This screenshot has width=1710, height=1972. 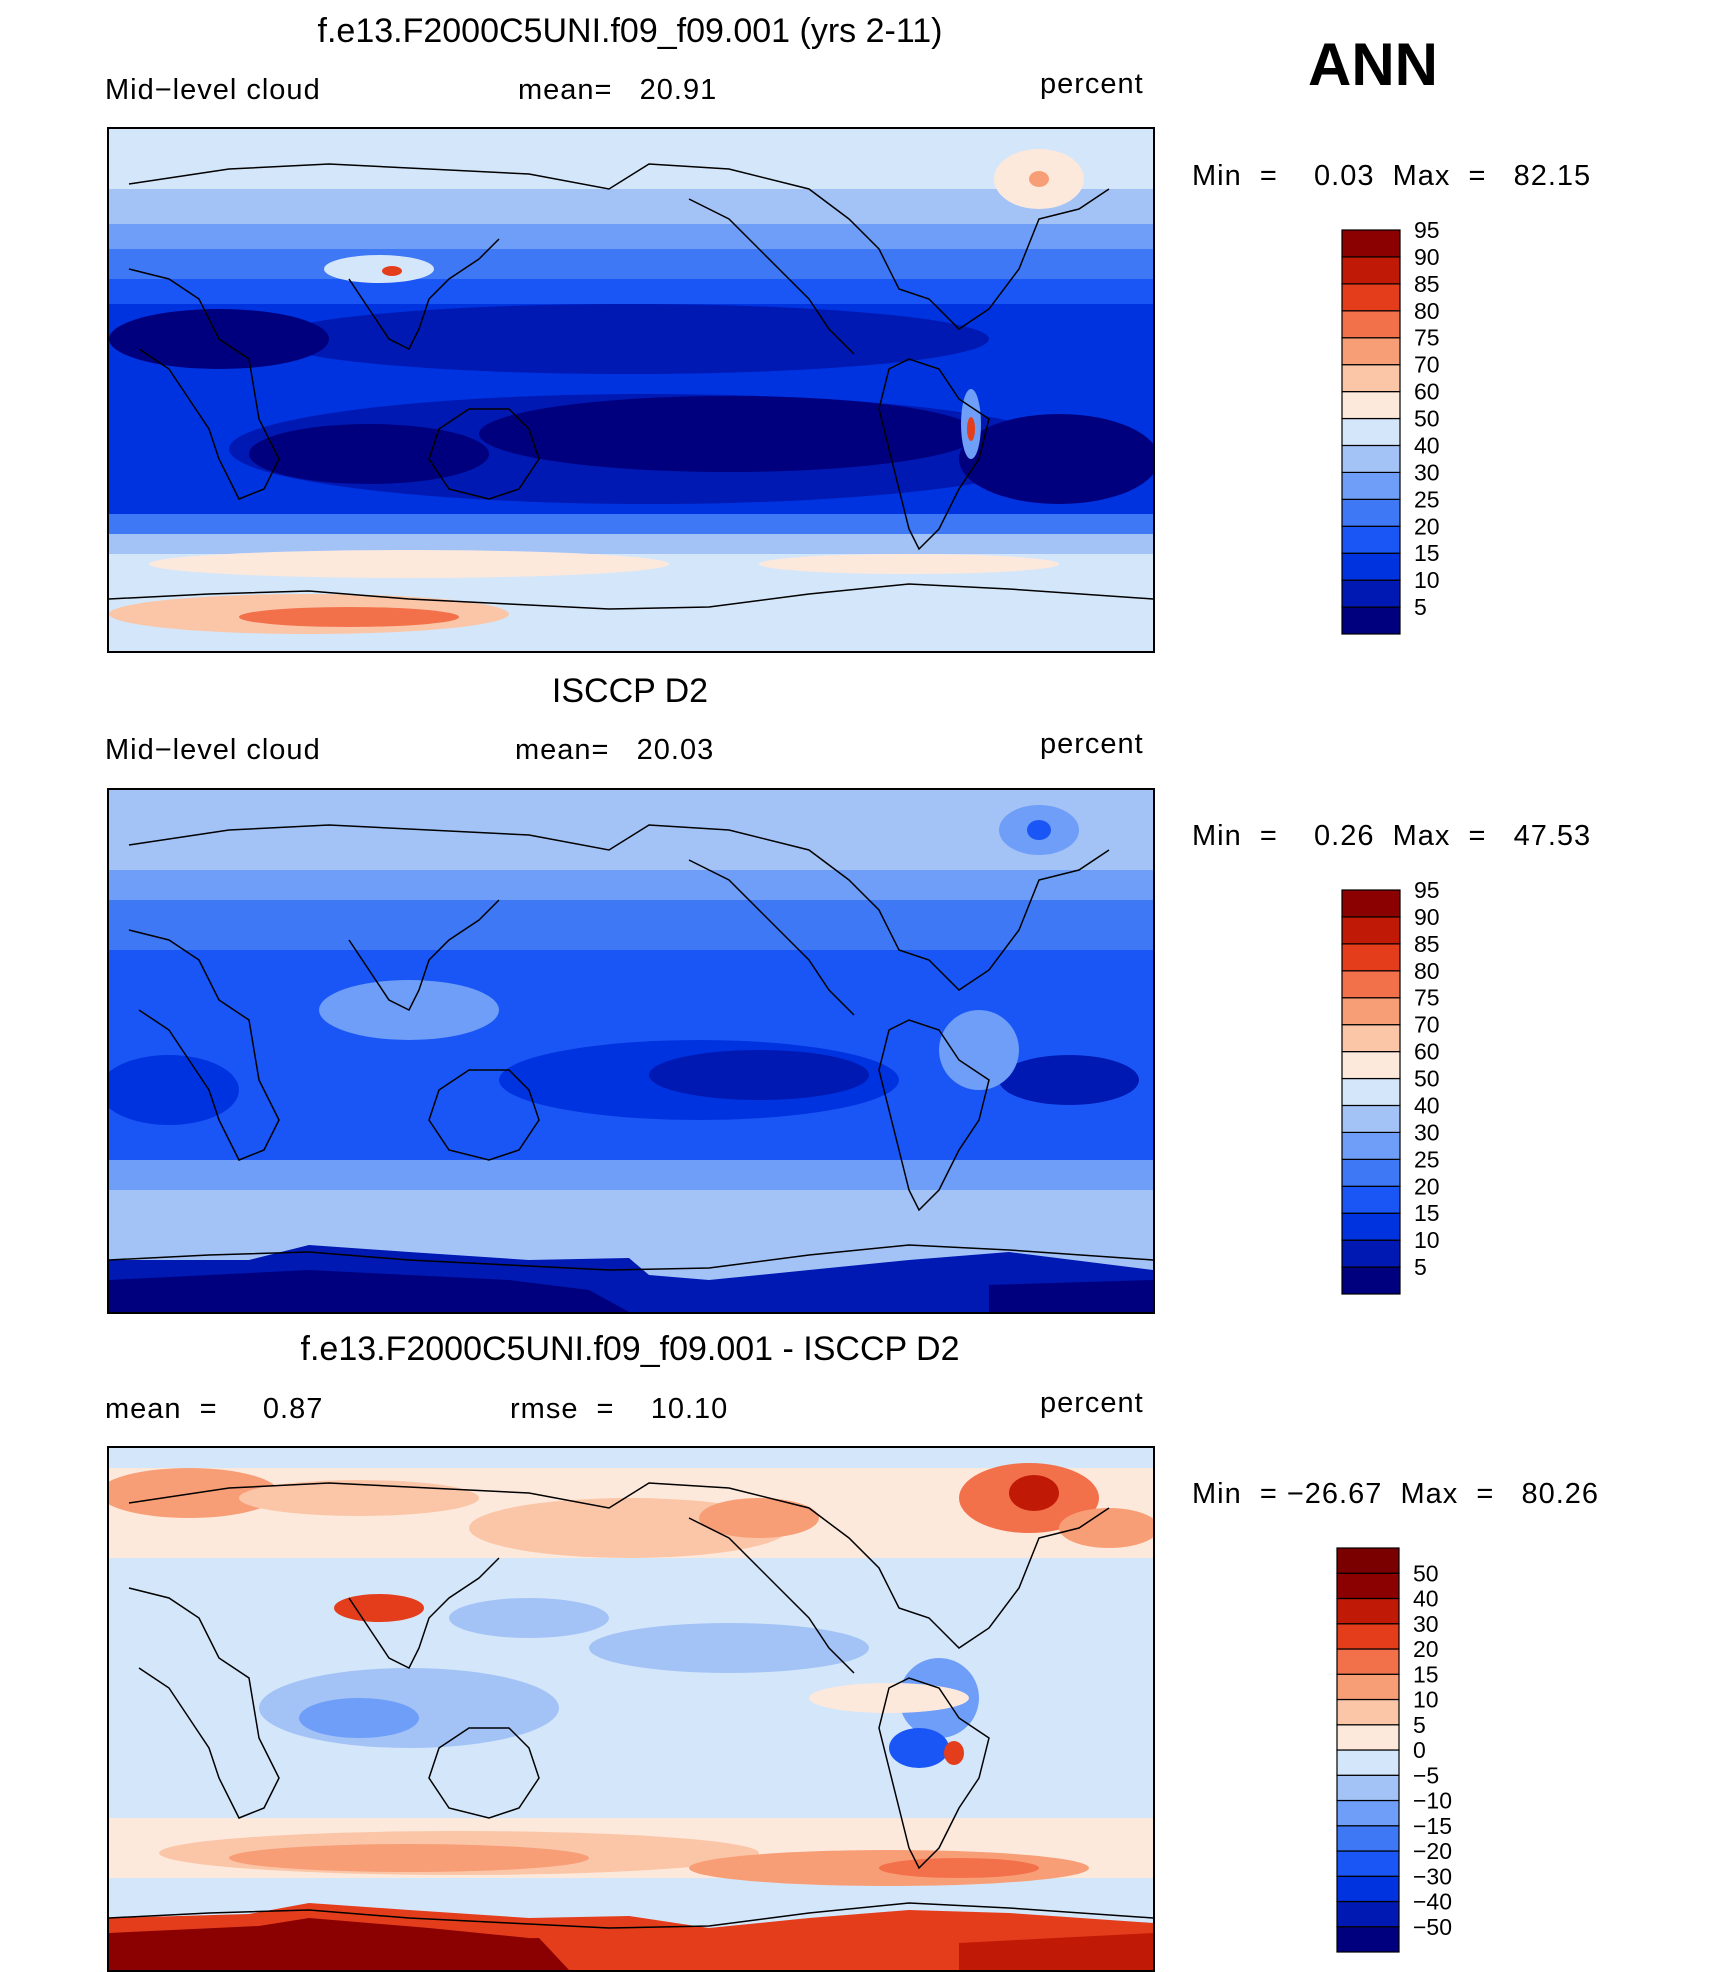 I want to click on panel-1-units-label: percent, so click(x=1092, y=84).